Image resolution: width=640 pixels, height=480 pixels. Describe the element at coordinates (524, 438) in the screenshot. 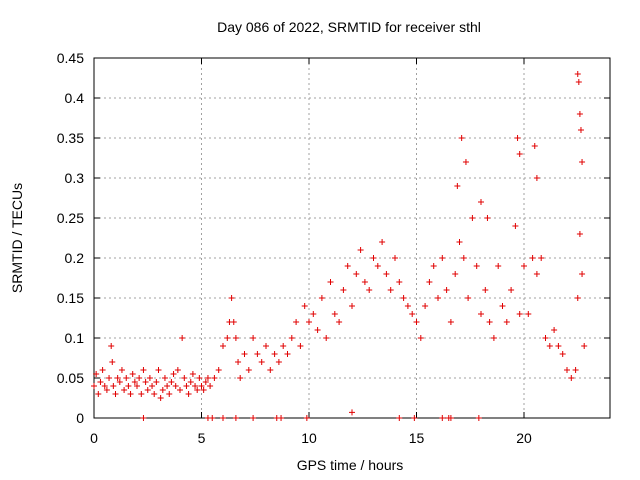

I see `x-tick-label: 20` at that location.